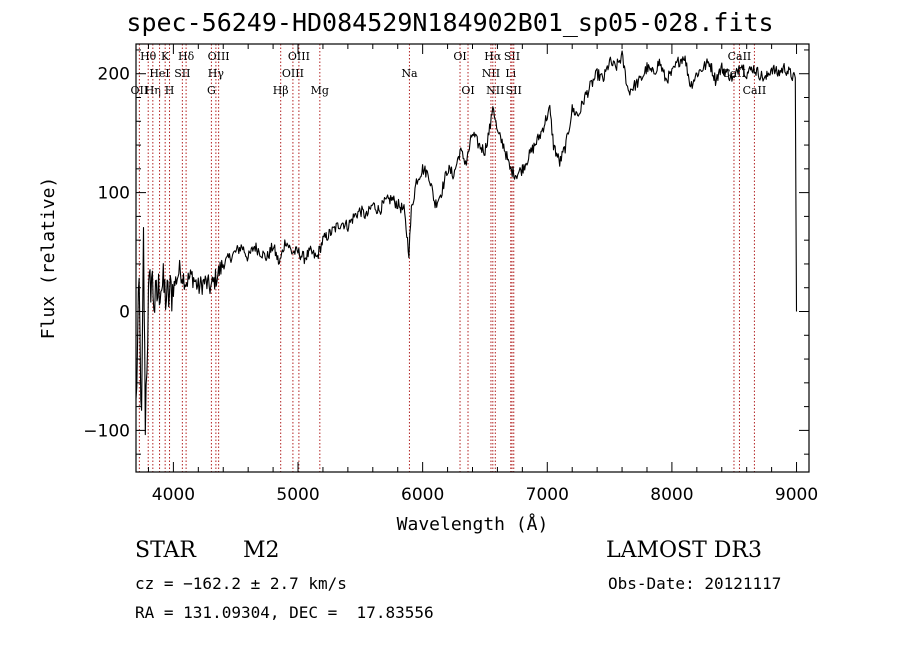  I want to click on line-marker-label: Hδ, so click(186, 56).